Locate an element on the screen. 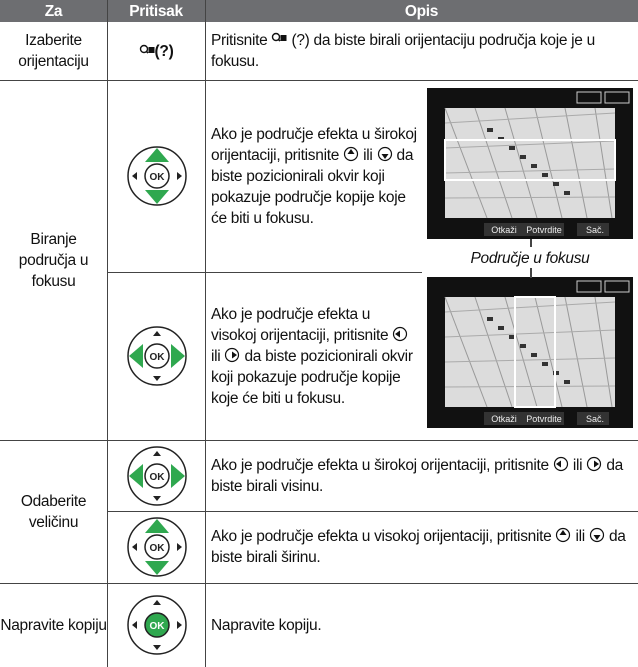 The height and width of the screenshot is (667, 638). key-cell: (?) is located at coordinates (156, 51).